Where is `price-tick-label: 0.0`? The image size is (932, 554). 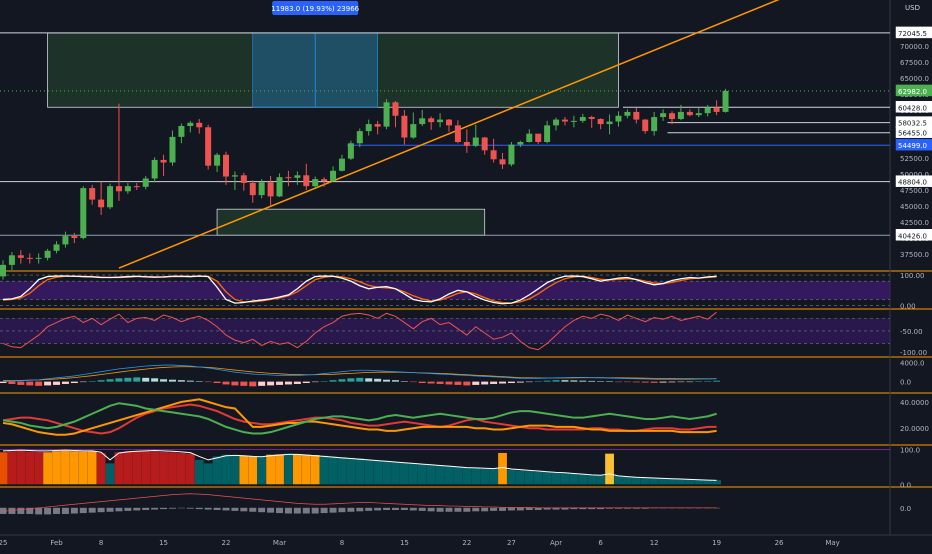 price-tick-label: 0.0 is located at coordinates (905, 383).